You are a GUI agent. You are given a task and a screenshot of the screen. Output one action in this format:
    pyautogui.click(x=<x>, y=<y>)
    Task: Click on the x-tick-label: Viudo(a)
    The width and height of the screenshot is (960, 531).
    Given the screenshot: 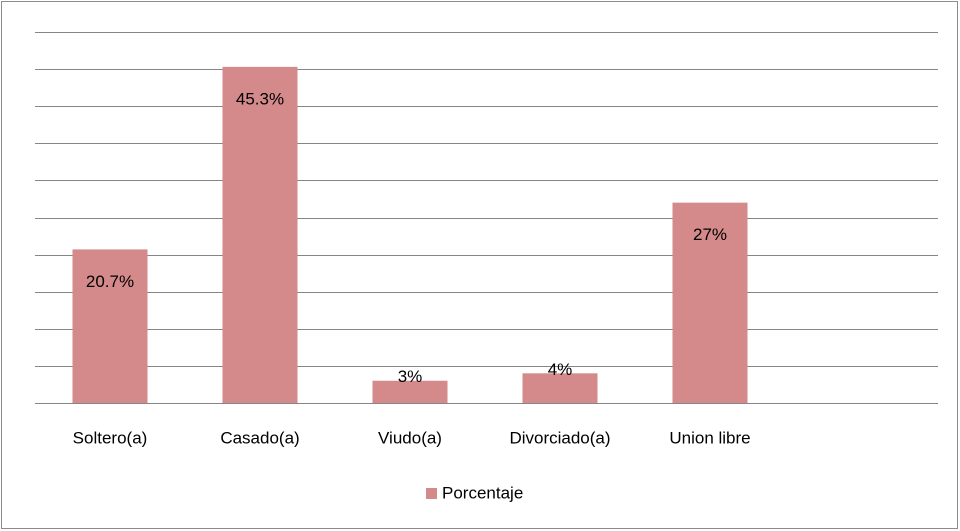 What is the action you would take?
    pyautogui.click(x=410, y=437)
    